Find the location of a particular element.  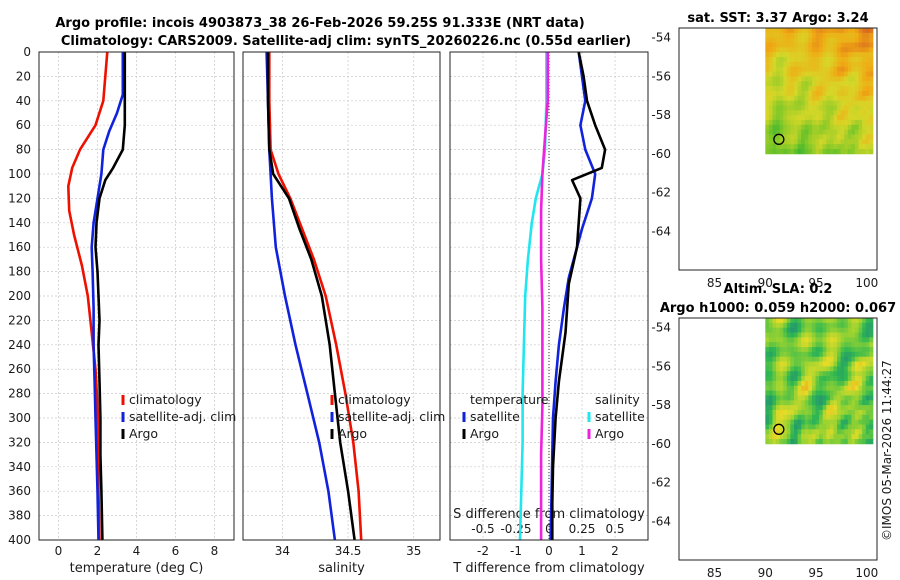

y-tick-label: 280 is located at coordinates (19, 394).